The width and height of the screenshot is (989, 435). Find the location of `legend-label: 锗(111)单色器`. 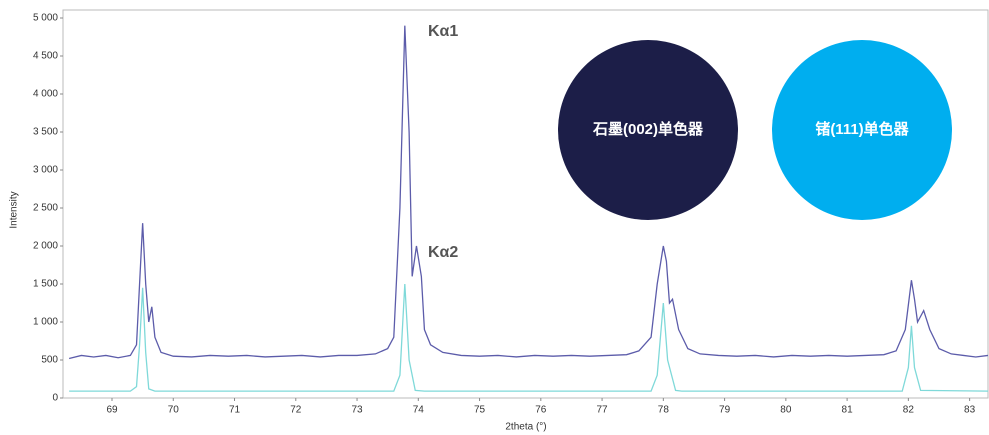

legend-label: 锗(111)单色器 is located at coordinates (862, 129).